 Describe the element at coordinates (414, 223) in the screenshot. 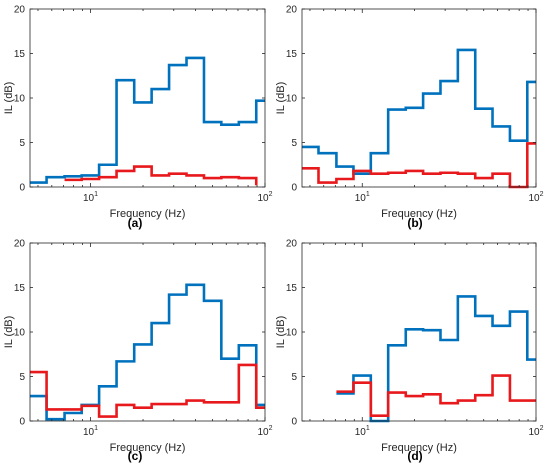

I see `panel-caption: (b)` at that location.